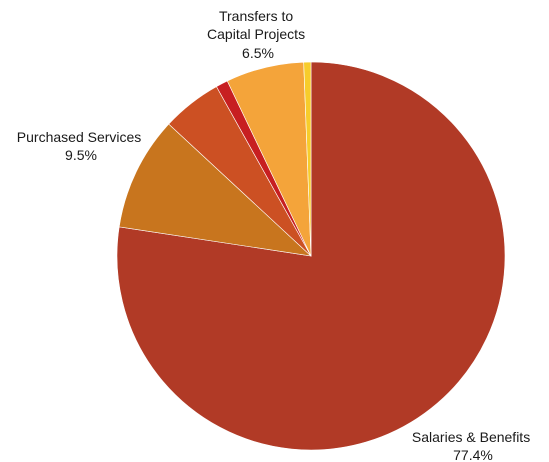 This screenshot has width=549, height=462. I want to click on label-transfers-line2: Capital Projects, so click(256, 34).